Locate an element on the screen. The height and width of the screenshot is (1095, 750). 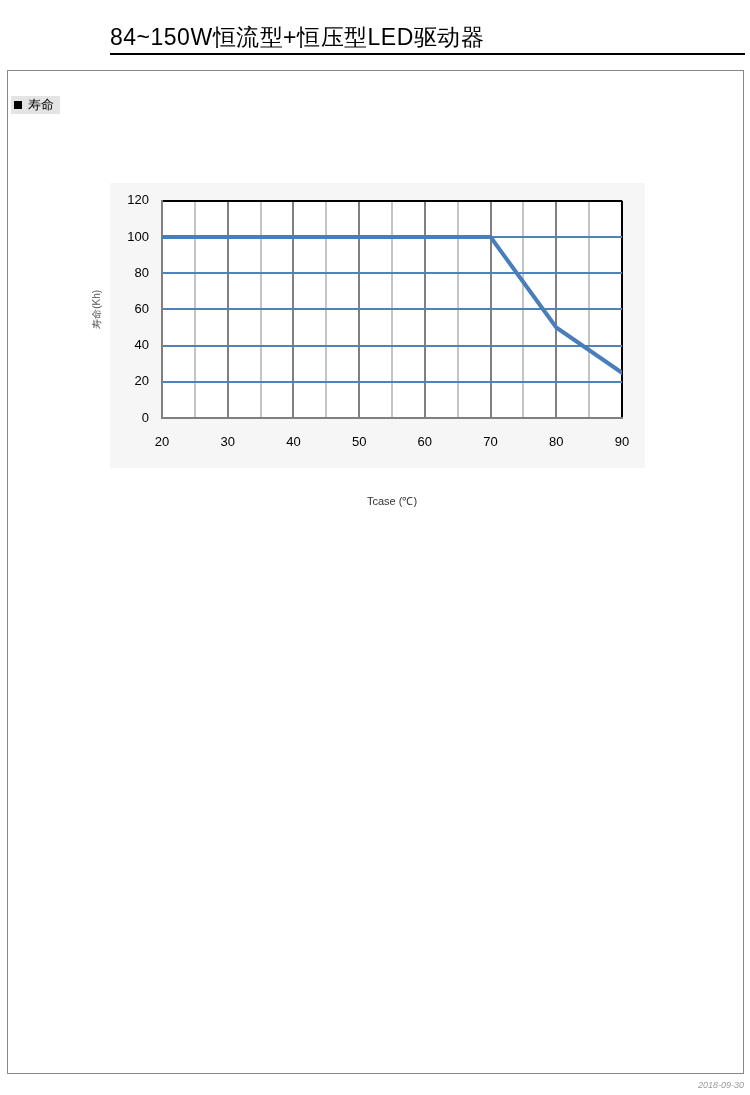
y-tick-label: 80 is located at coordinates (141, 272).